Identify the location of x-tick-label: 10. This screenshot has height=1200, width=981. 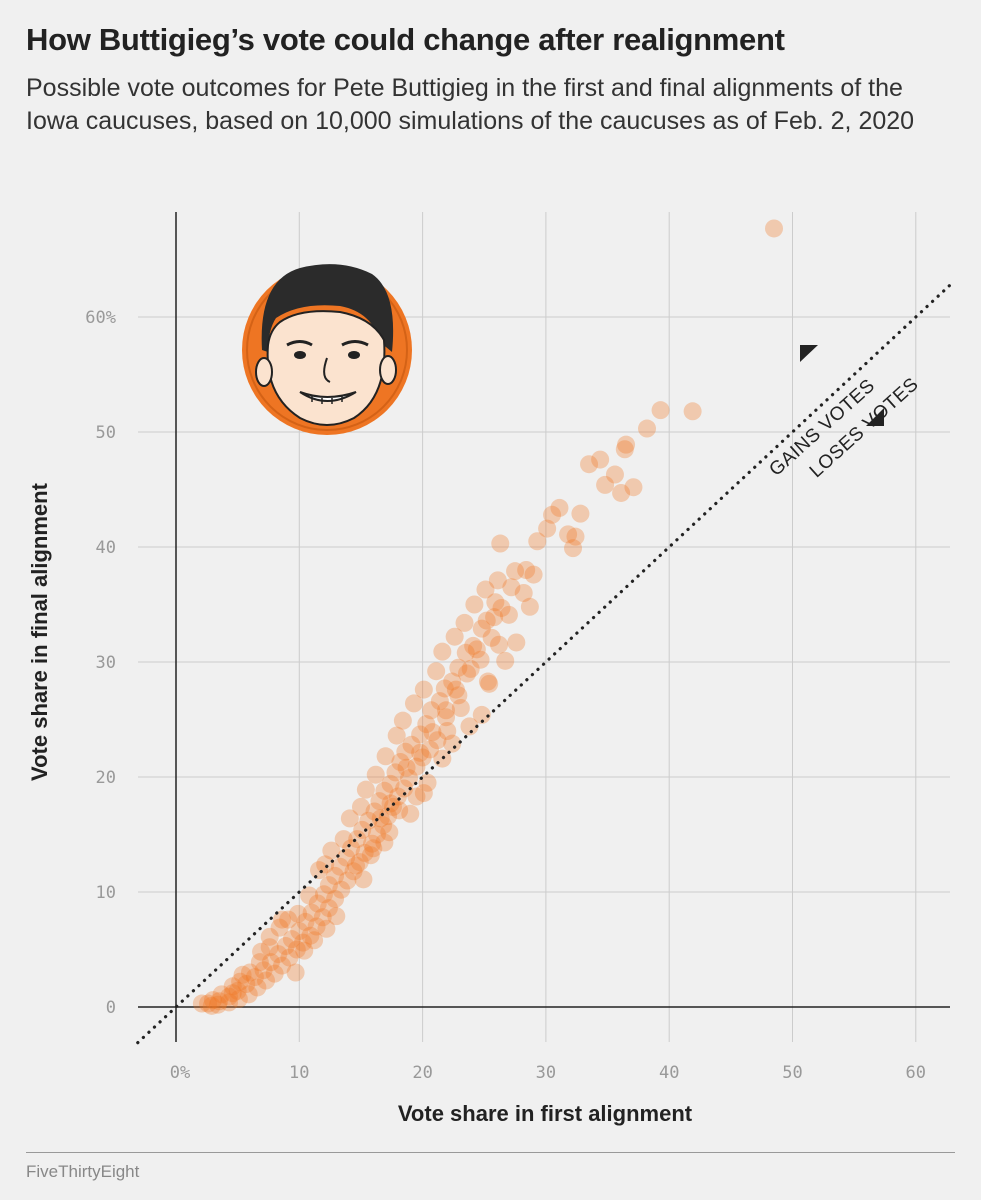
(299, 1073).